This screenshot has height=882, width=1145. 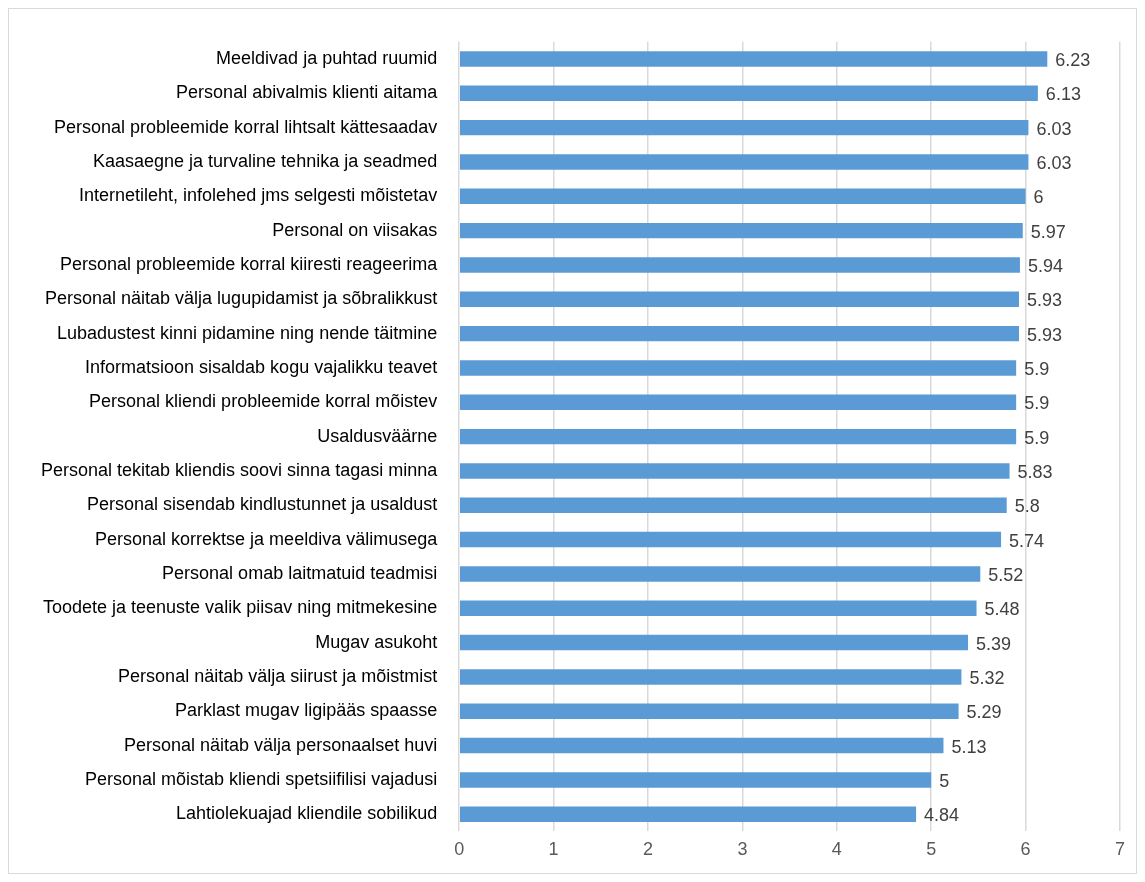 What do you see at coordinates (1027, 540) in the screenshot?
I see `data-label: 5.74` at bounding box center [1027, 540].